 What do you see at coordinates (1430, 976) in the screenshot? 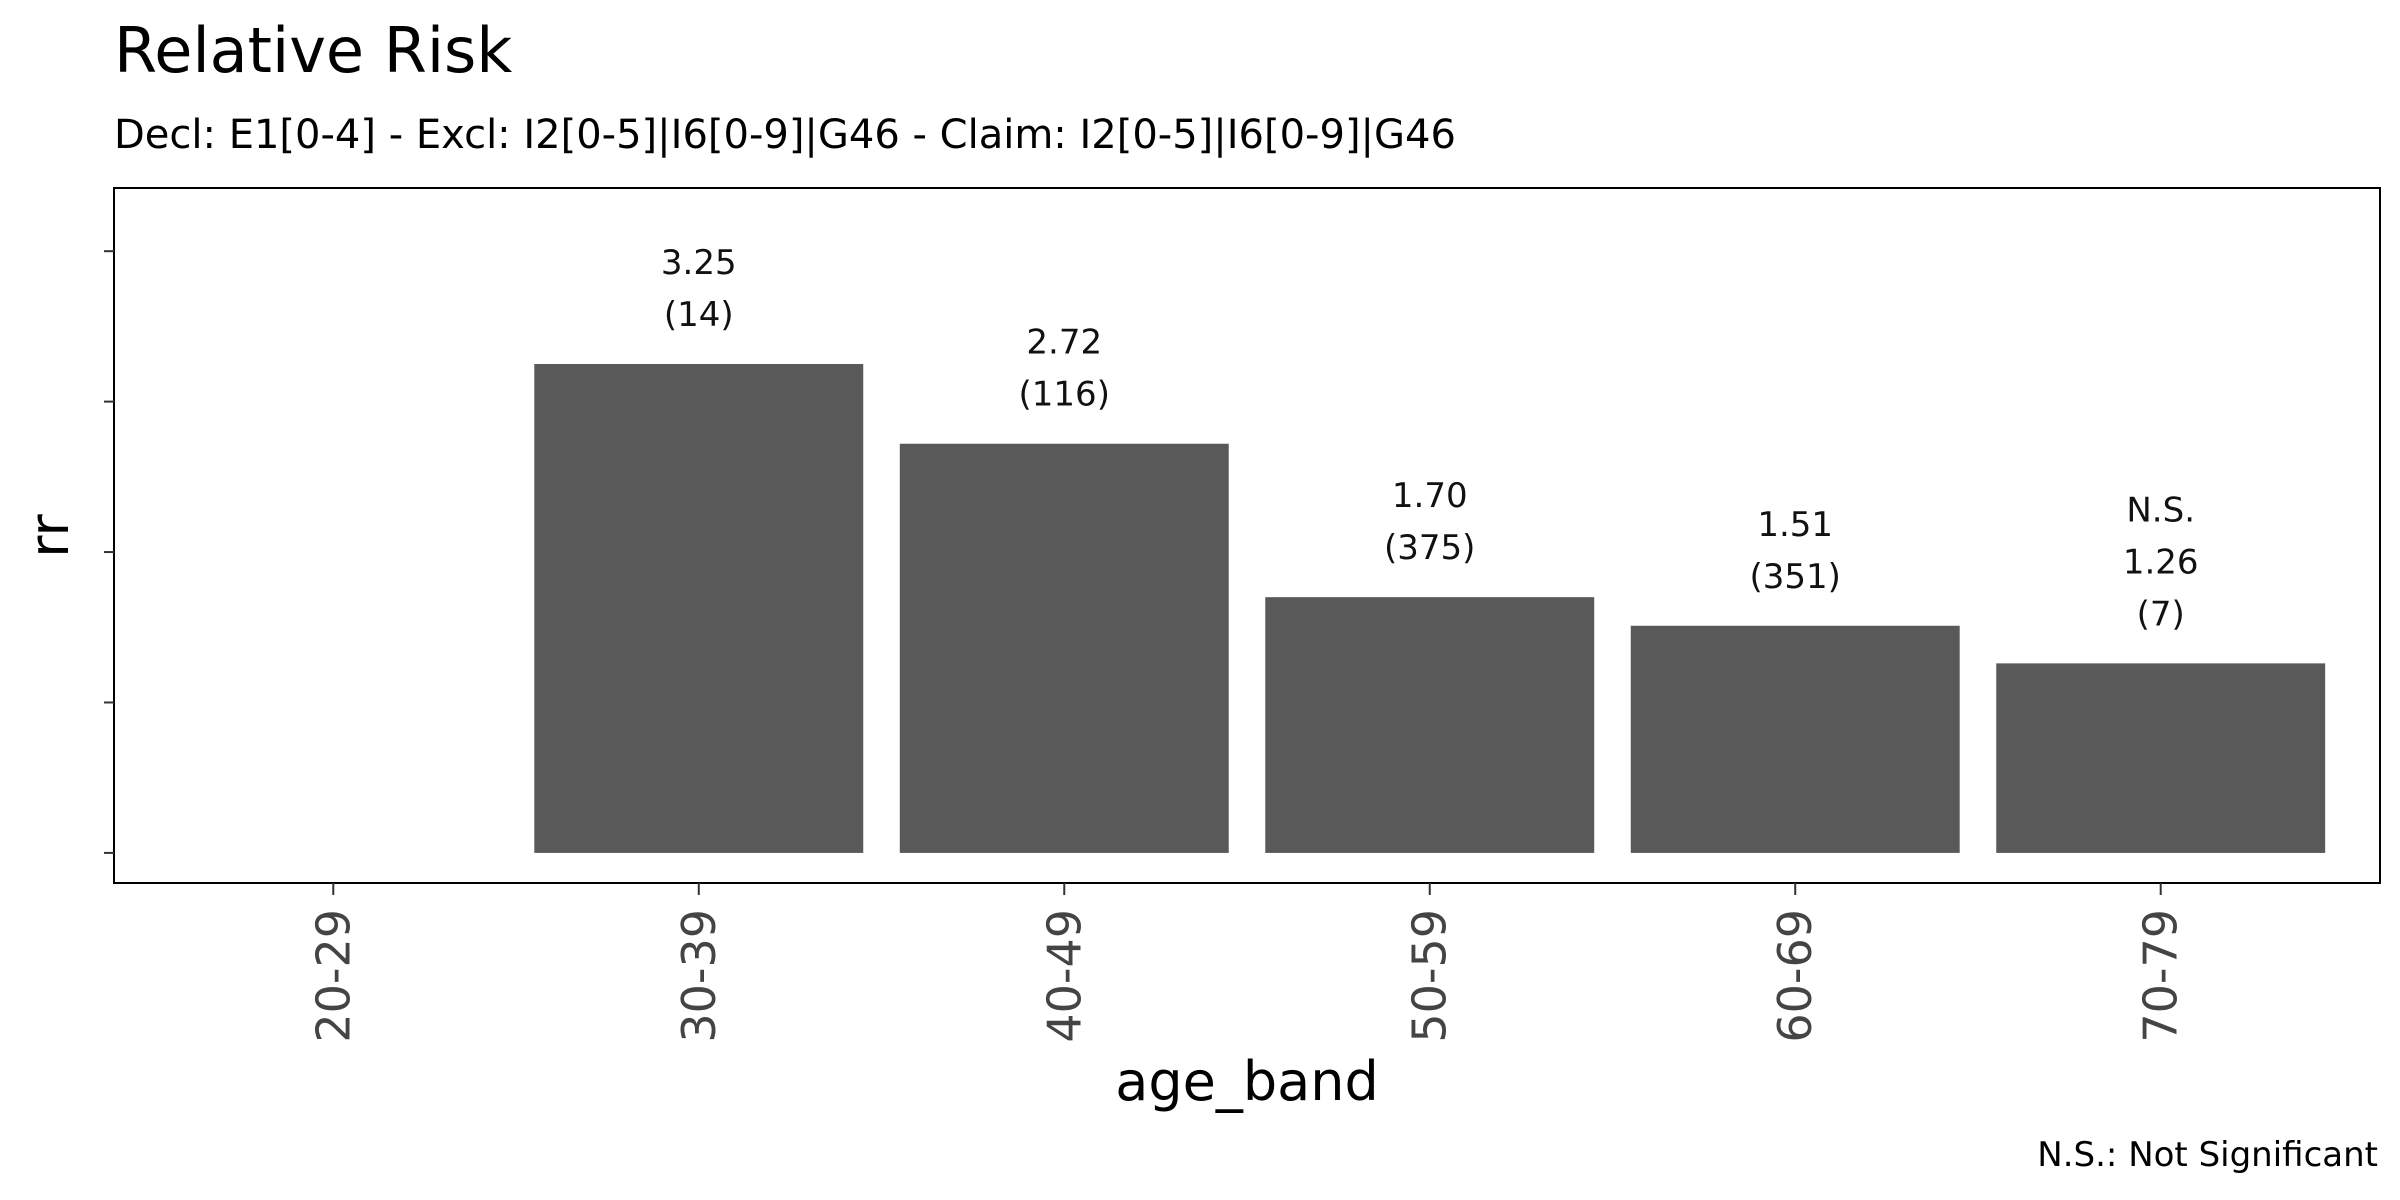
I see `x-tick-label-50-59: 50-59` at bounding box center [1430, 976].